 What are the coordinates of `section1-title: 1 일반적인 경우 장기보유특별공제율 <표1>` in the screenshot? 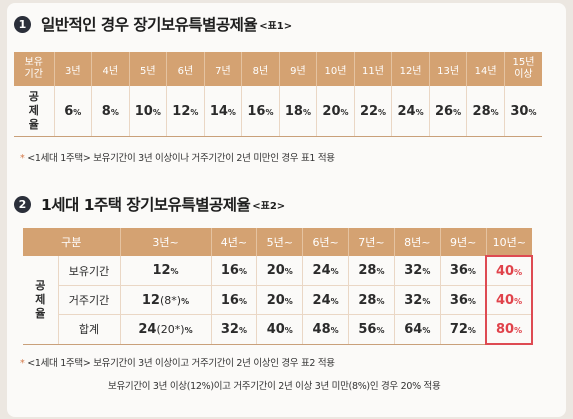 It's located at (153, 24).